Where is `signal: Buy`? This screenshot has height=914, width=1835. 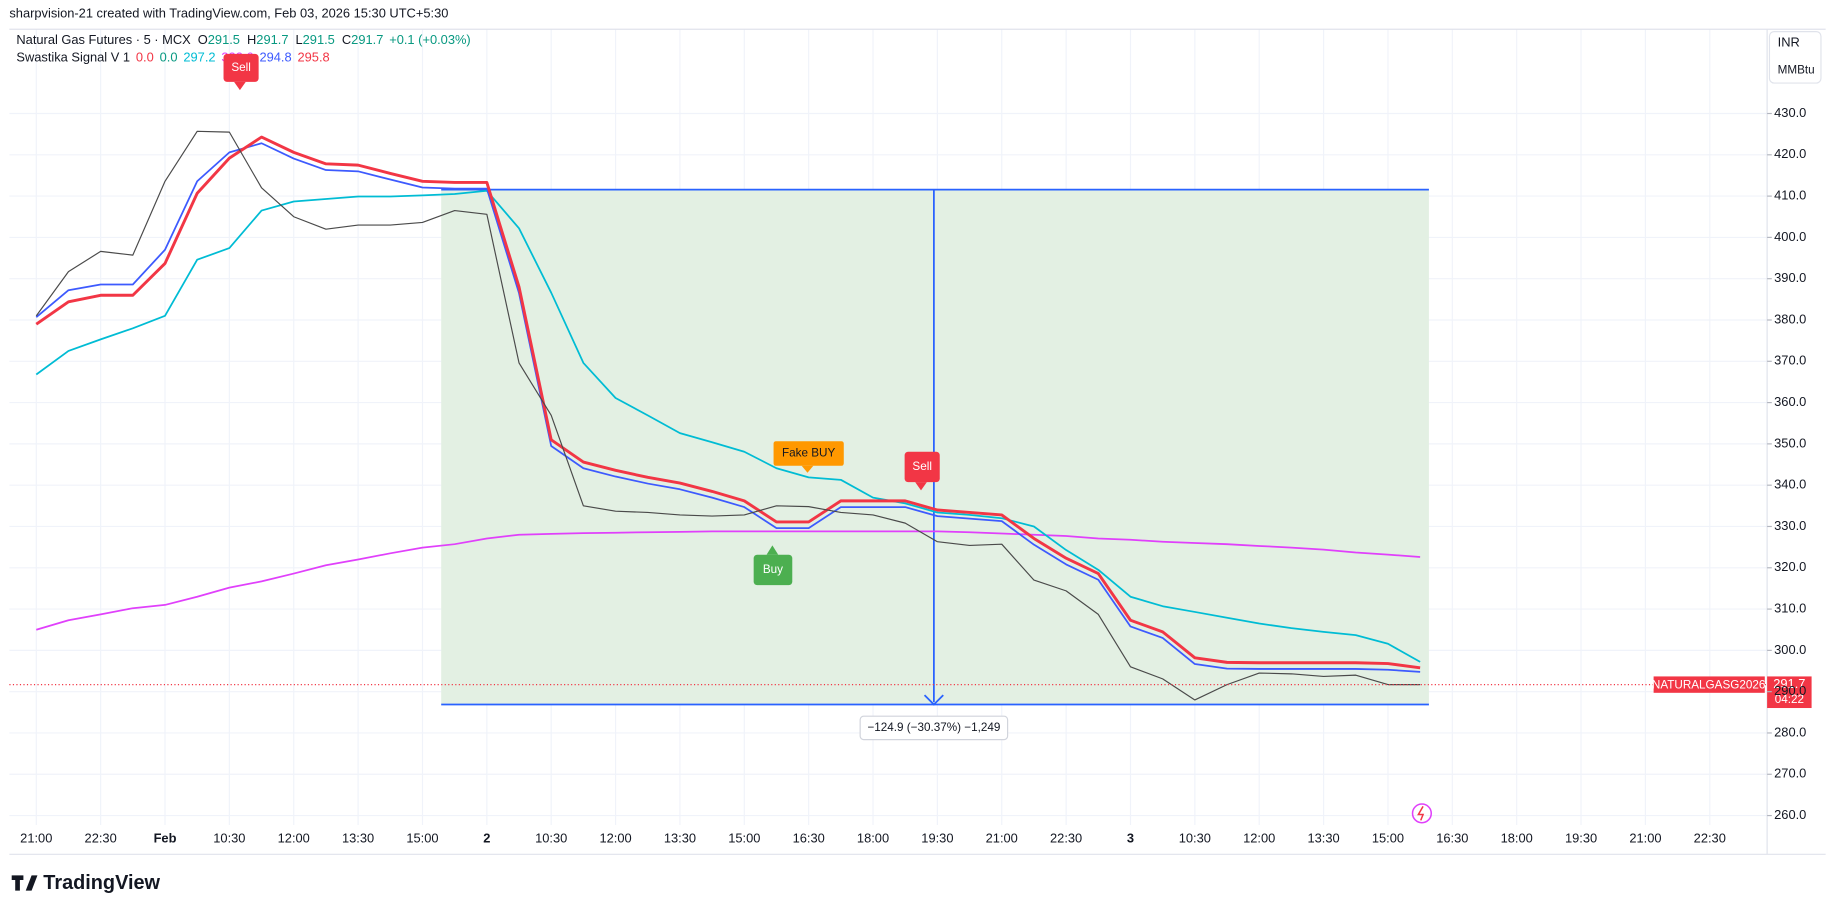
signal: Buy is located at coordinates (773, 565).